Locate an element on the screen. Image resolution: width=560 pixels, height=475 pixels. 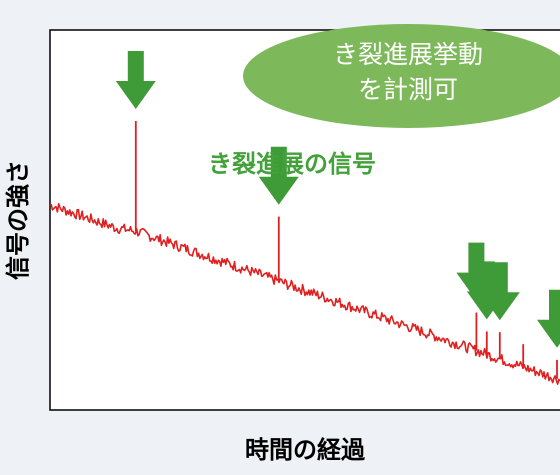
arrow-6-icon is located at coordinates (548, 318).